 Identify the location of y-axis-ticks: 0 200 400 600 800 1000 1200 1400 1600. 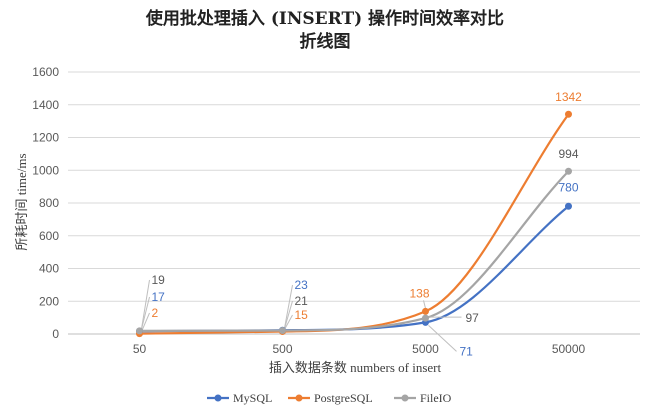
(45, 203).